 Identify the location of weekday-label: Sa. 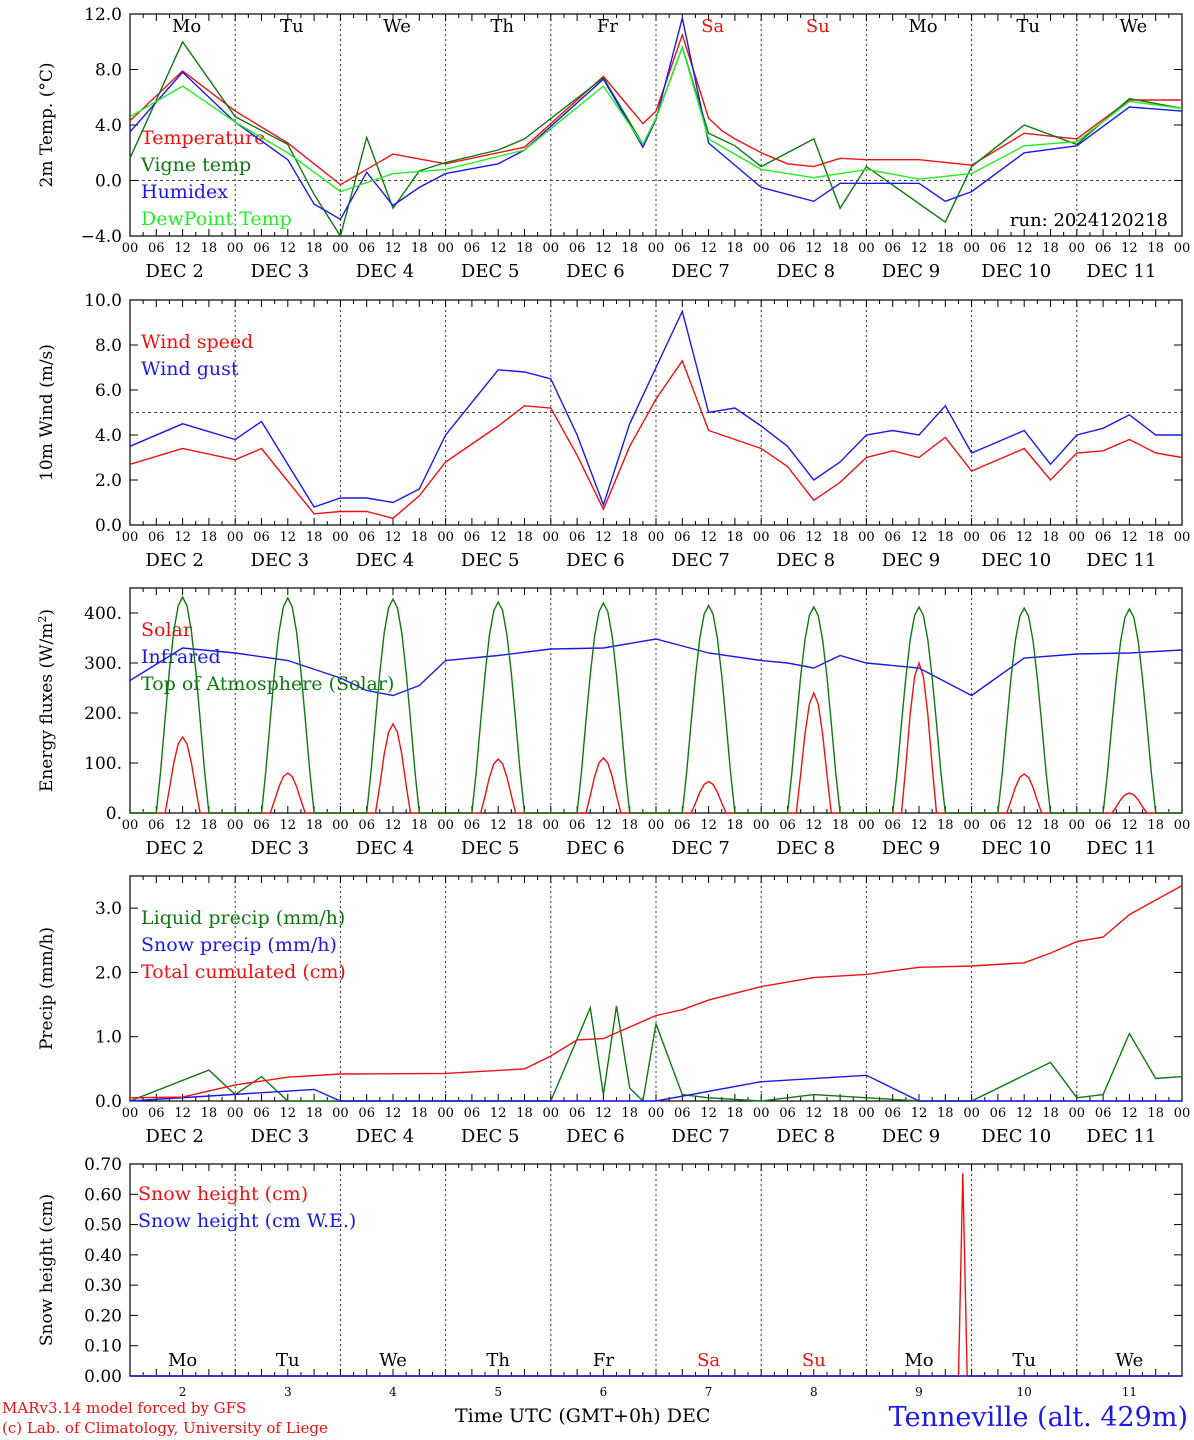
(708, 1360).